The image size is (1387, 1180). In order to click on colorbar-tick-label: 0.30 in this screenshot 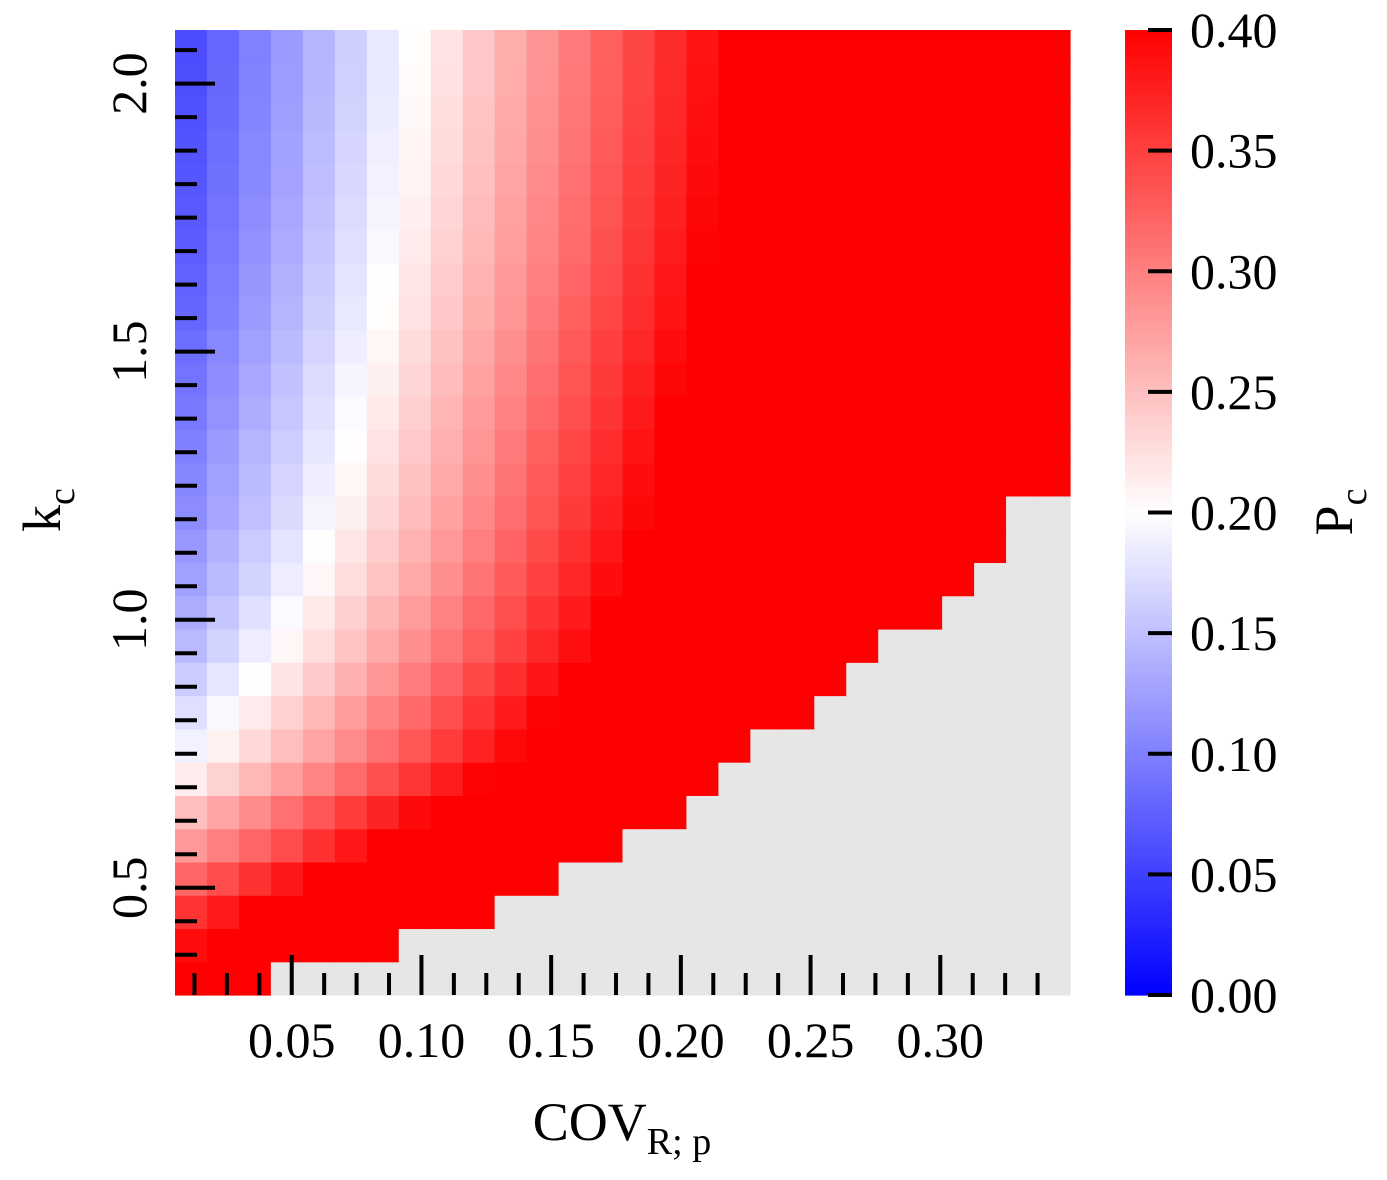, I will do `click(1234, 271)`.